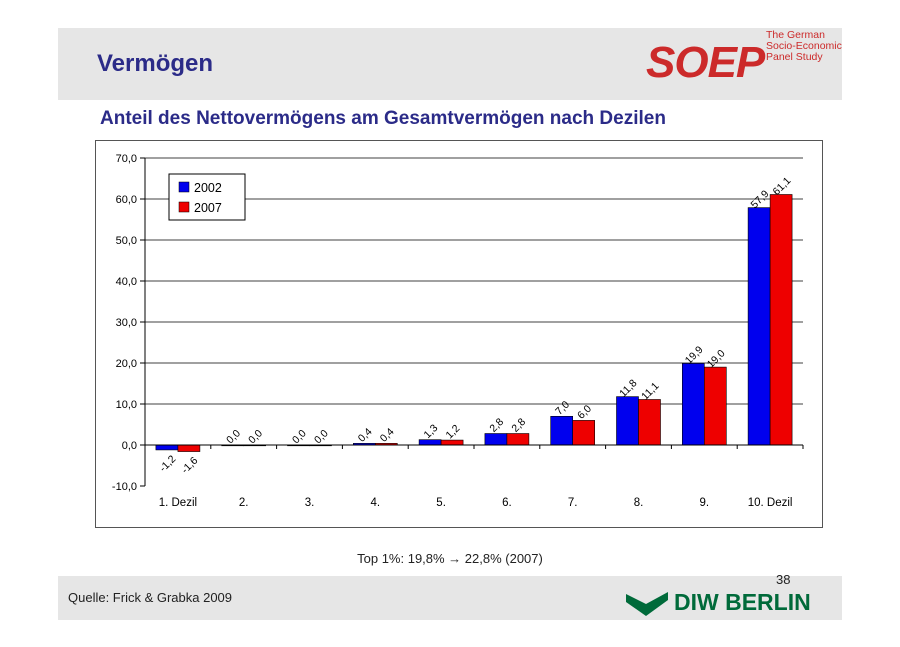  Describe the element at coordinates (562, 408) in the screenshot. I see `data-label: 7,0` at that location.